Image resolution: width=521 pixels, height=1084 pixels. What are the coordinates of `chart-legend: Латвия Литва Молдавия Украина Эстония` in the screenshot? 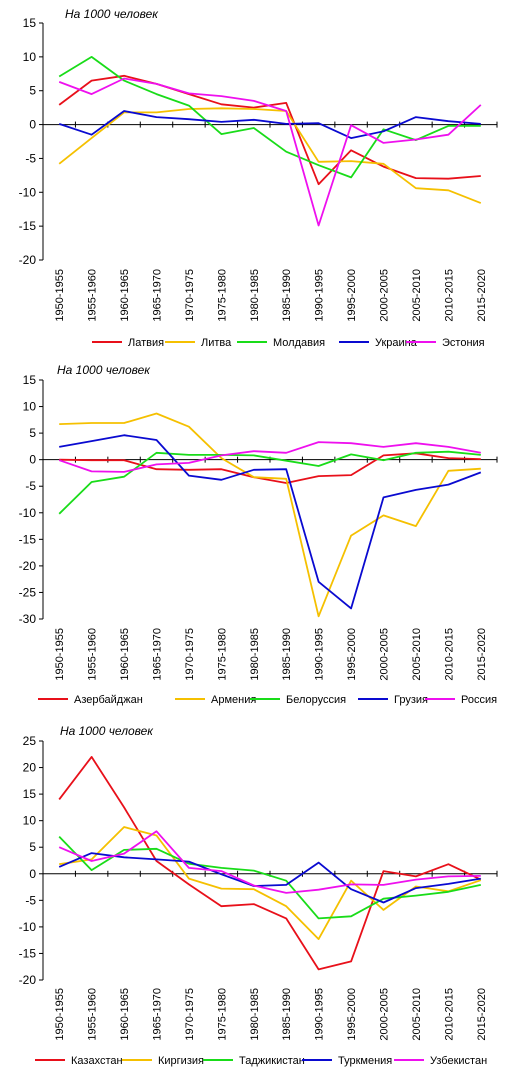 It's located at (288, 343).